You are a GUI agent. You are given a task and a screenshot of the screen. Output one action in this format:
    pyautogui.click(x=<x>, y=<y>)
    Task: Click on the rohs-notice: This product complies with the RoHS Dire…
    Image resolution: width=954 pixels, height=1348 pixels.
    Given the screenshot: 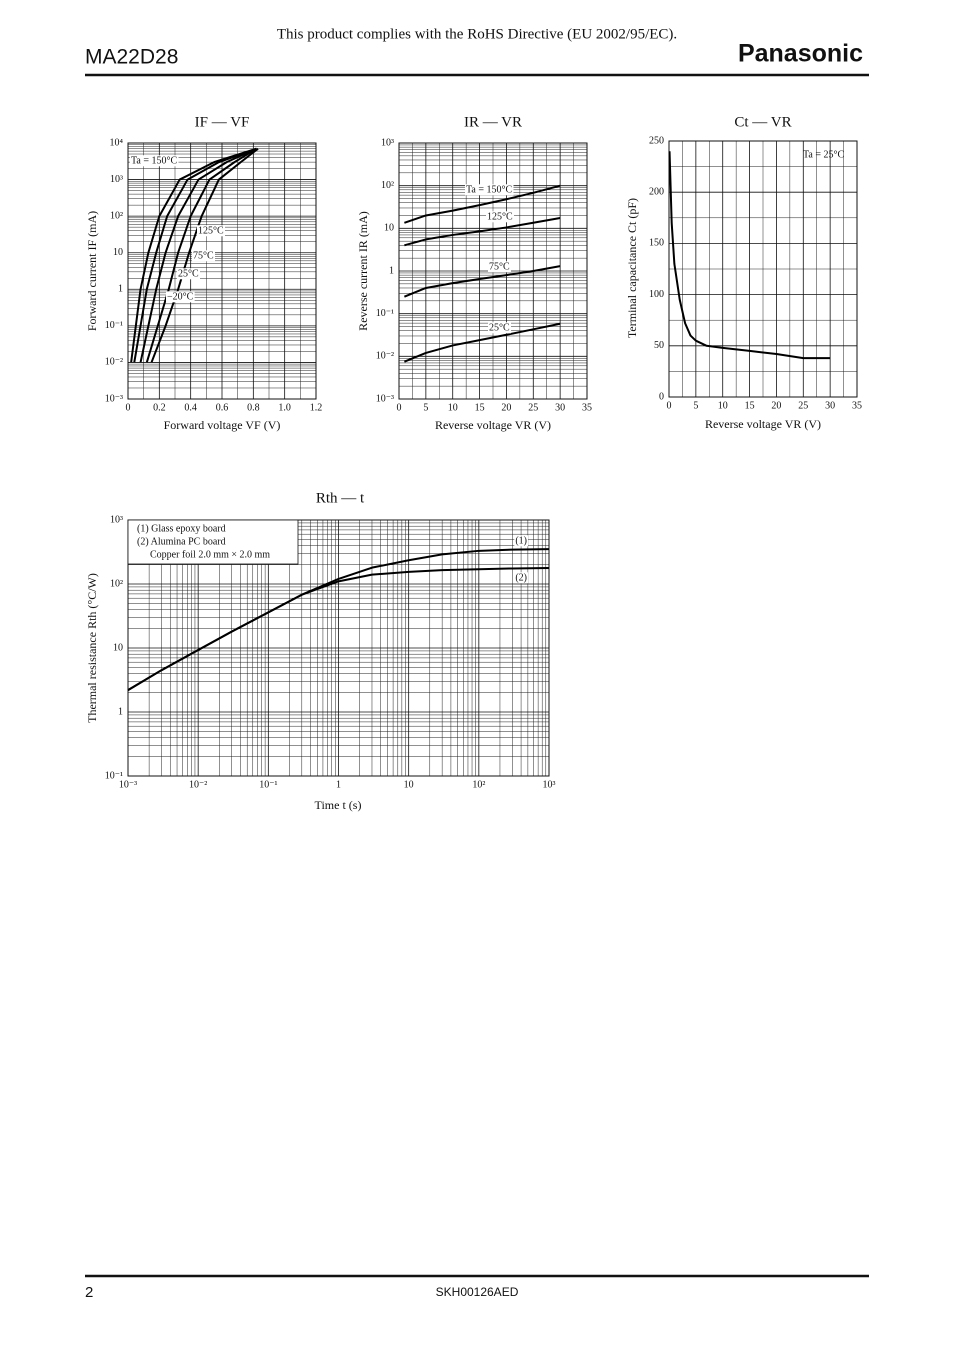 What is the action you would take?
    pyautogui.click(x=477, y=34)
    